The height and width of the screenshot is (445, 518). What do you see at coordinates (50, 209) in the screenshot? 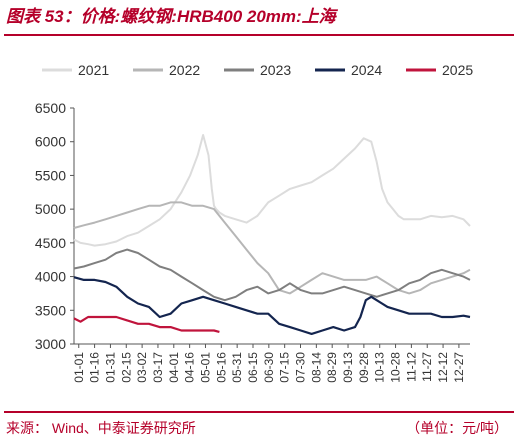
I see `y-tick-label-5000: 5000` at bounding box center [50, 209].